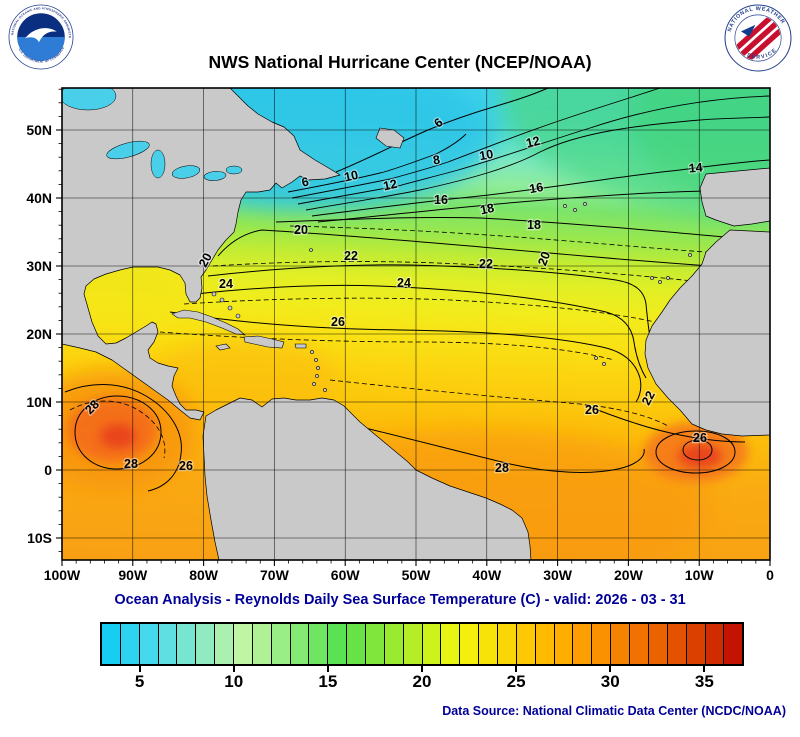 The image size is (800, 737). I want to click on inland-waters, so click(152, 134).